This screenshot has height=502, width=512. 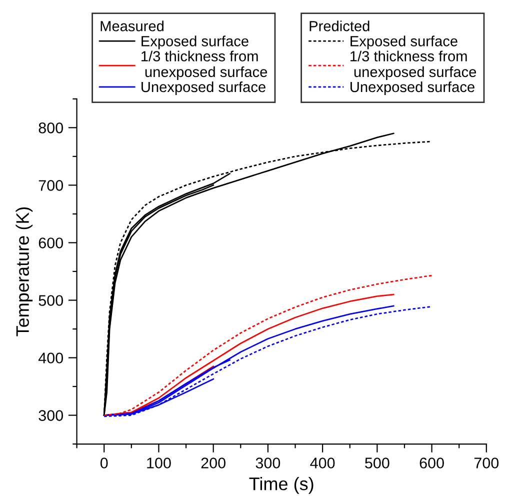 What do you see at coordinates (51, 415) in the screenshot?
I see `y-tick-label: 300` at bounding box center [51, 415].